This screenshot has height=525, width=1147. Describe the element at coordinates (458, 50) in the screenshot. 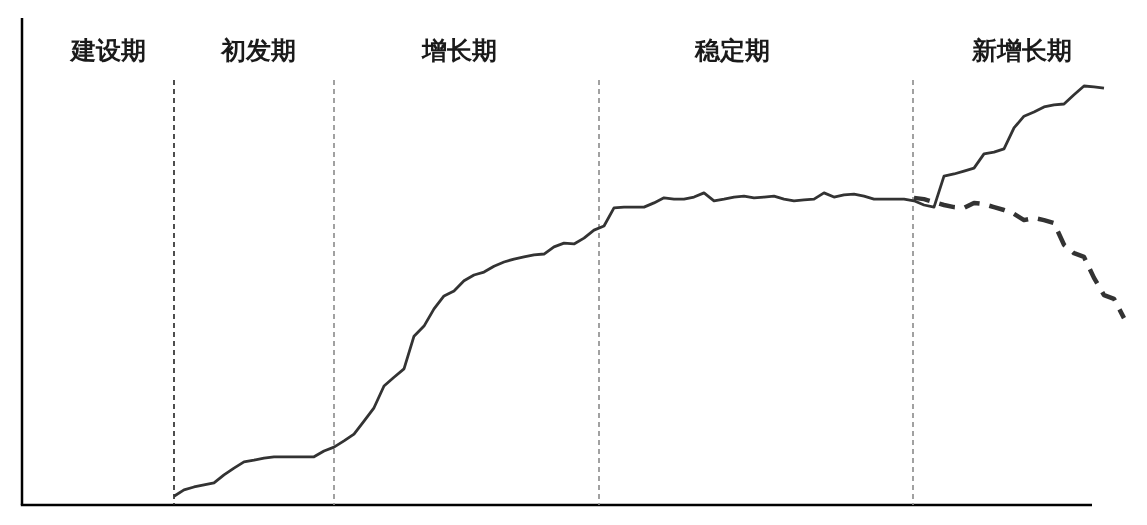

I see `text: 增长期` at that location.